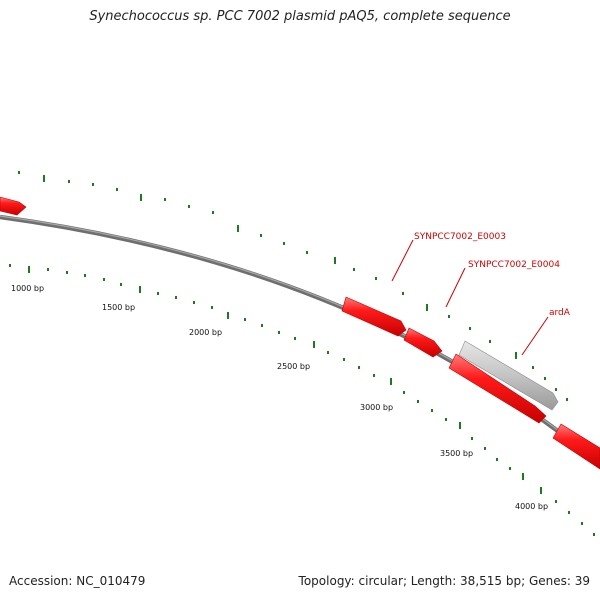 Image resolution: width=600 pixels, height=600 pixels. What do you see at coordinates (376, 407) in the screenshot?
I see `ruler-label-3000: 3000 bp` at bounding box center [376, 407].